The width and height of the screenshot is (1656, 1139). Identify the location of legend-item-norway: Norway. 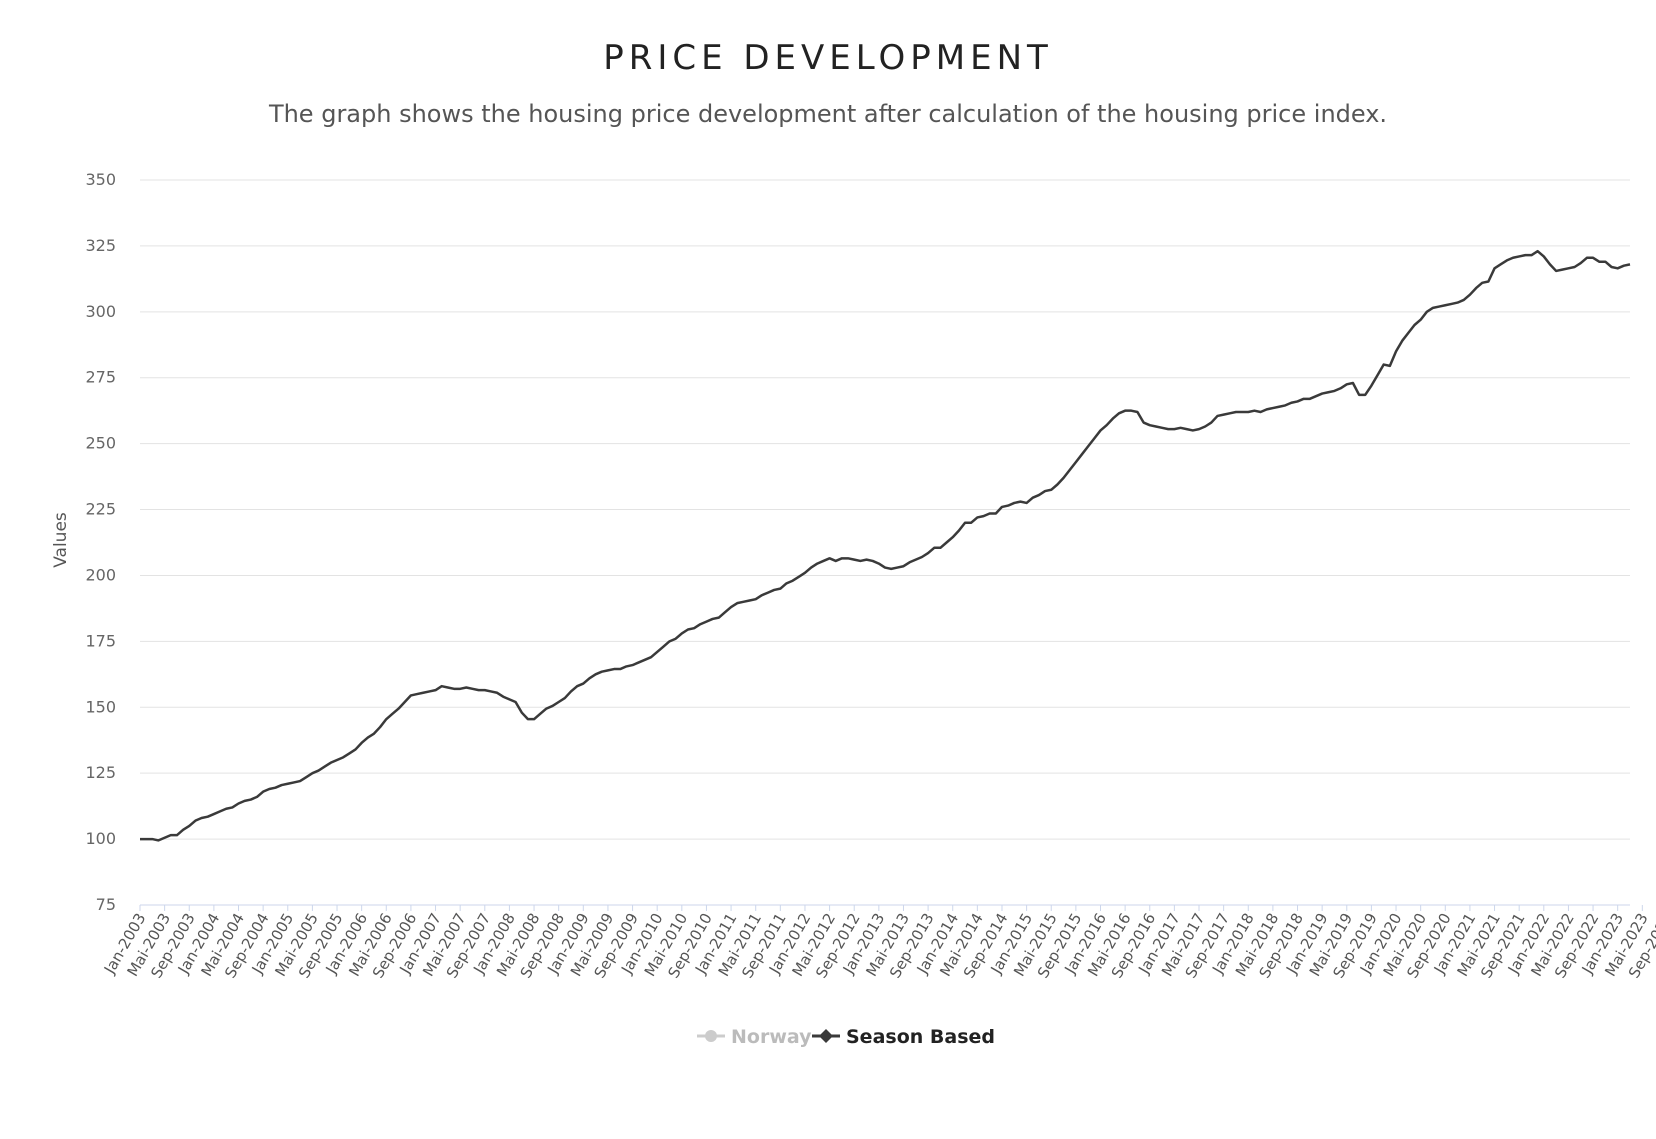
(754, 1037).